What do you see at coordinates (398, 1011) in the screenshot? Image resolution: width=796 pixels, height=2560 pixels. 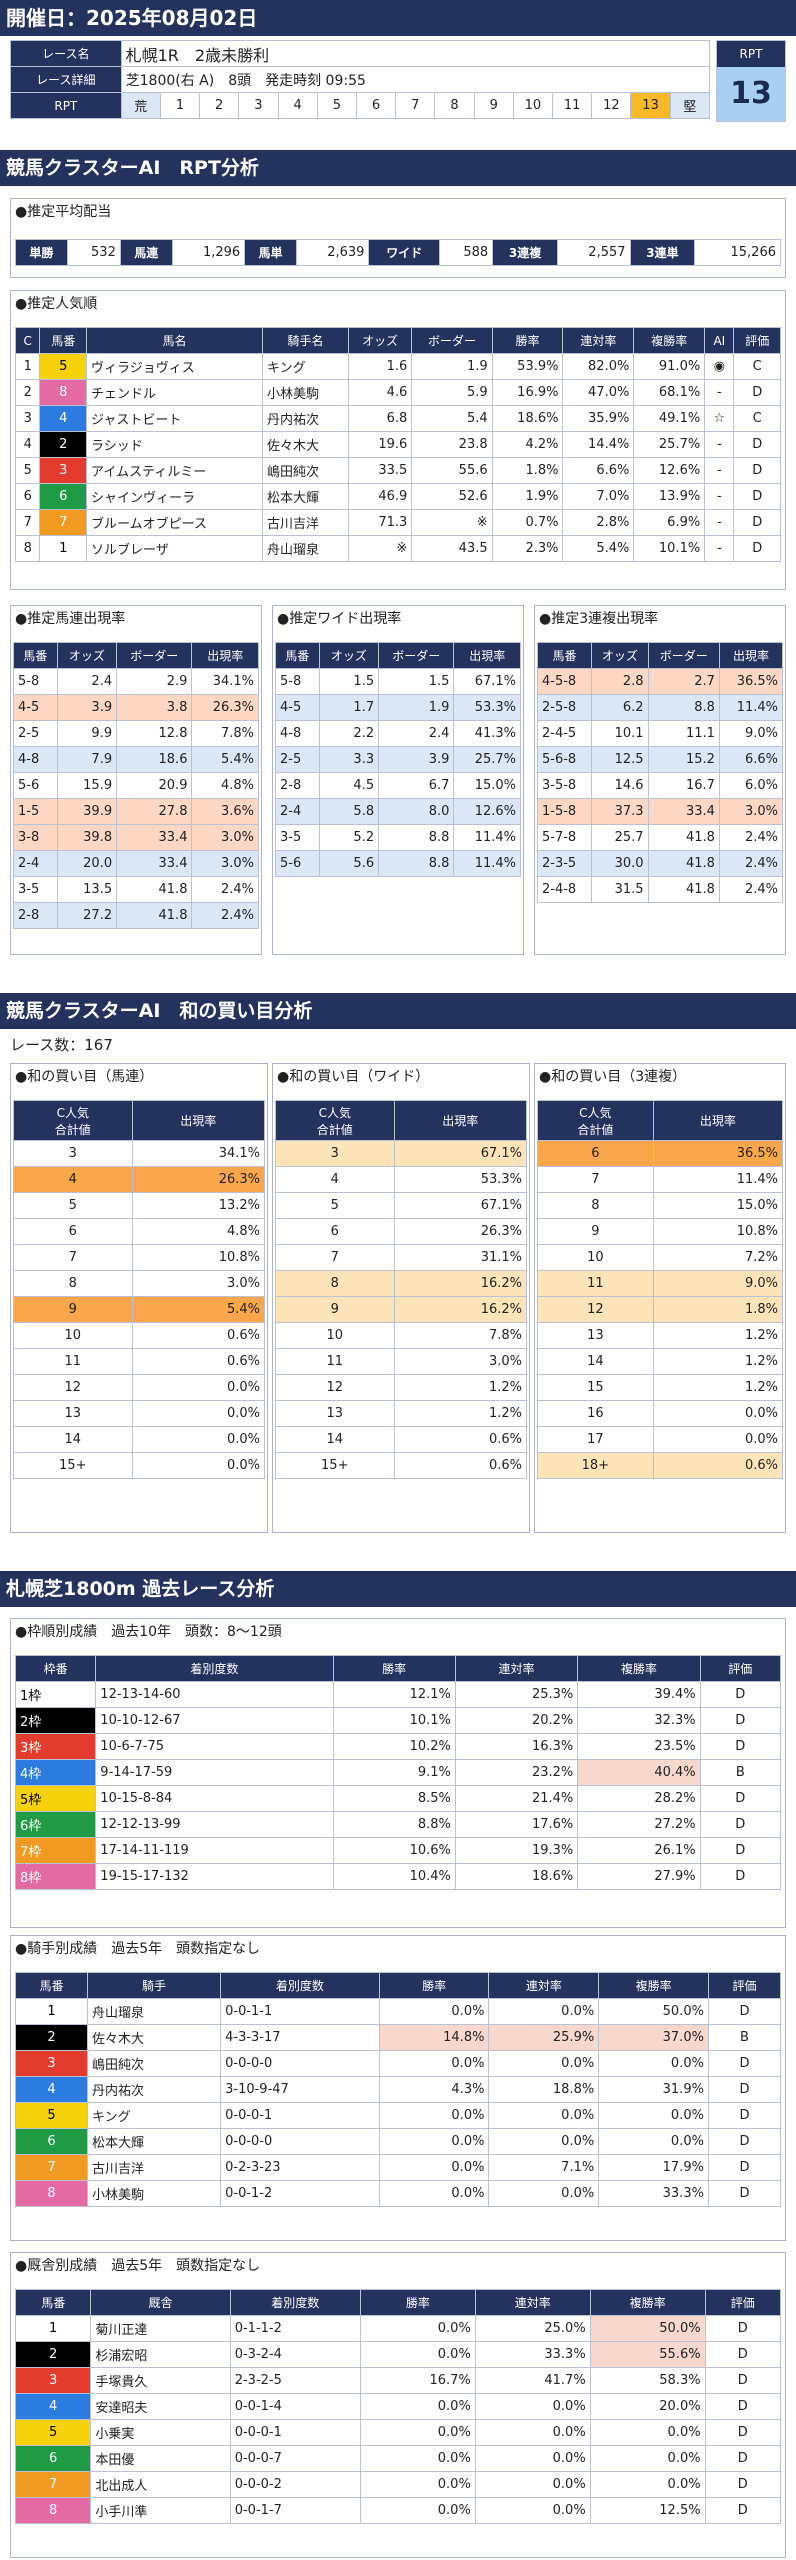 I see `section-wa-title: 競馬クラスターAI 和の買い目分析` at bounding box center [398, 1011].